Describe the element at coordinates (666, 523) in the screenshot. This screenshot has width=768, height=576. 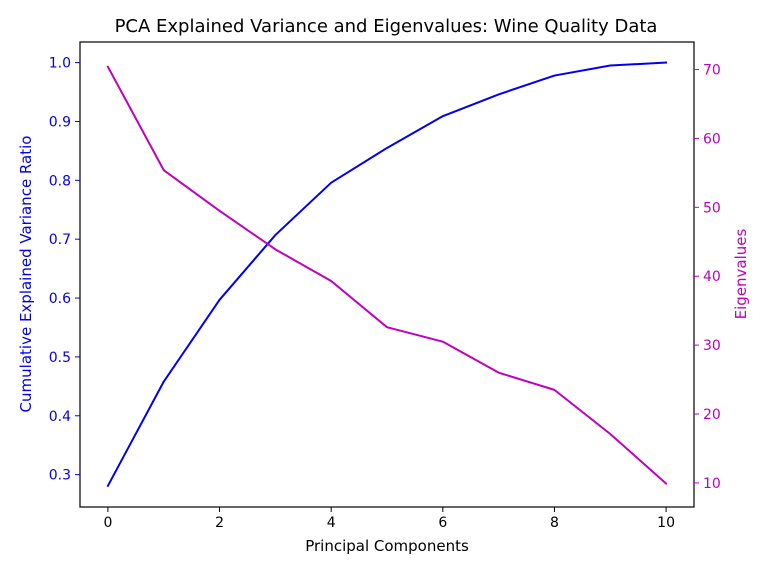
I see `x-tick-label: 10` at that location.